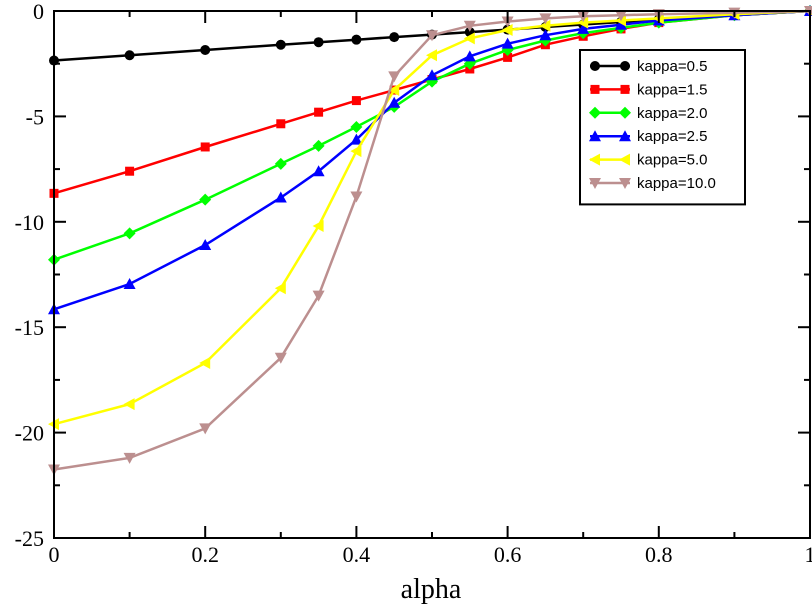 The width and height of the screenshot is (812, 608). I want to click on legend-label: kappa=0.5, so click(672, 66).